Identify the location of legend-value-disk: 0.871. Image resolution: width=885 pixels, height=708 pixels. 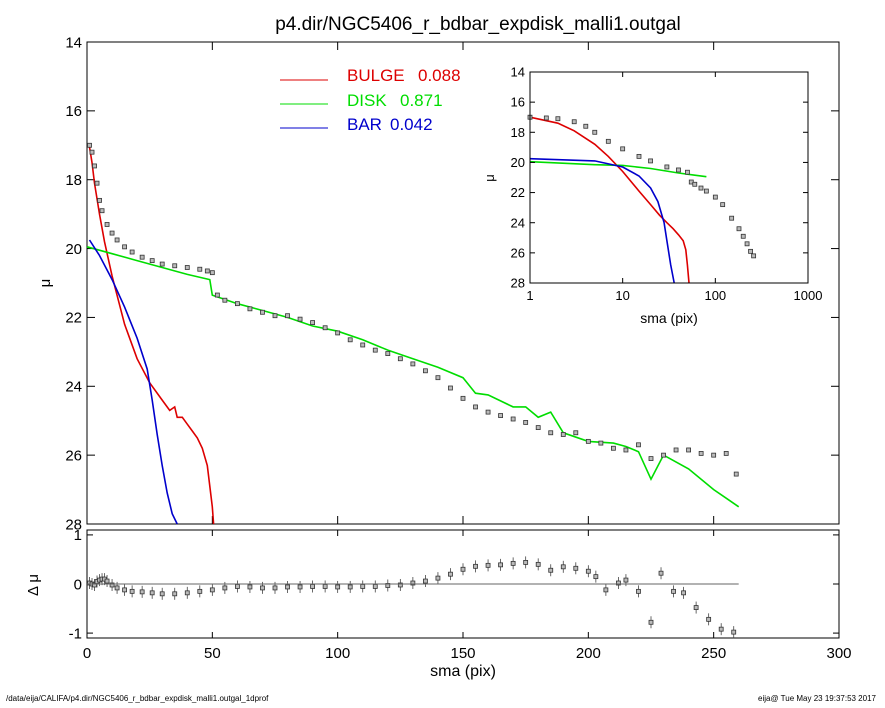
(421, 100).